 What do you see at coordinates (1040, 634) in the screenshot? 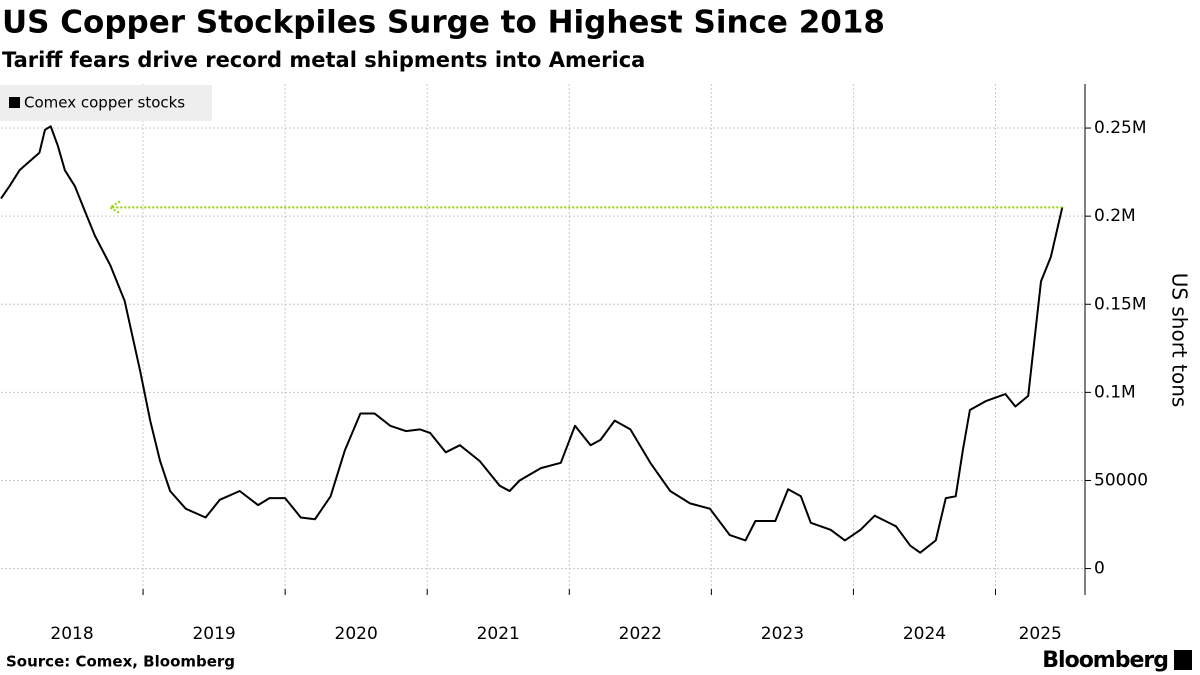
I see `x-tick-label: 2025` at bounding box center [1040, 634].